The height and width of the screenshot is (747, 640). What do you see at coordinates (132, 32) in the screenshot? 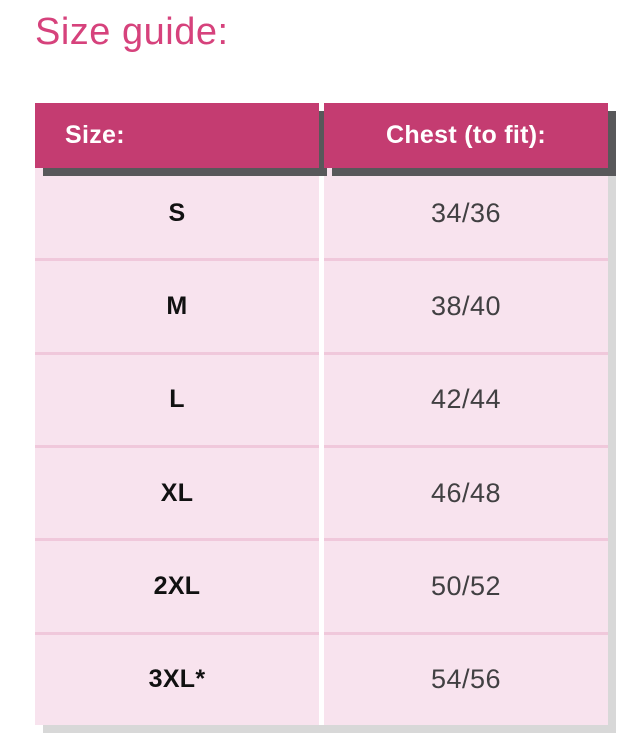
I see `page-title: Size guide:` at bounding box center [132, 32].